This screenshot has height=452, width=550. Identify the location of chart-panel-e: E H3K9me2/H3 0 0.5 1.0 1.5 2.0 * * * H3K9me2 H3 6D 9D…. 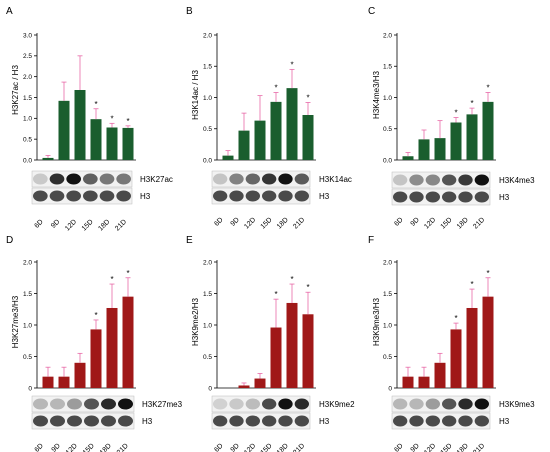
(270, 343).